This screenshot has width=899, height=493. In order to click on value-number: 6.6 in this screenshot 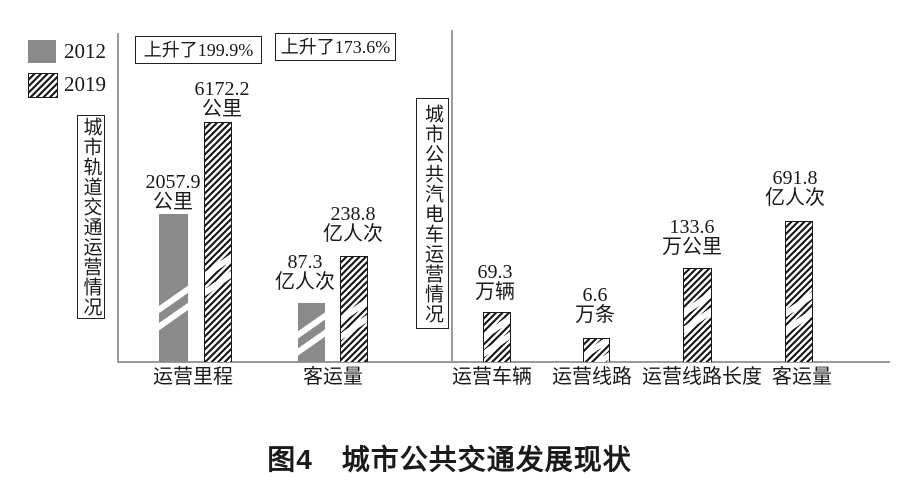, I will do `click(595, 295)`.